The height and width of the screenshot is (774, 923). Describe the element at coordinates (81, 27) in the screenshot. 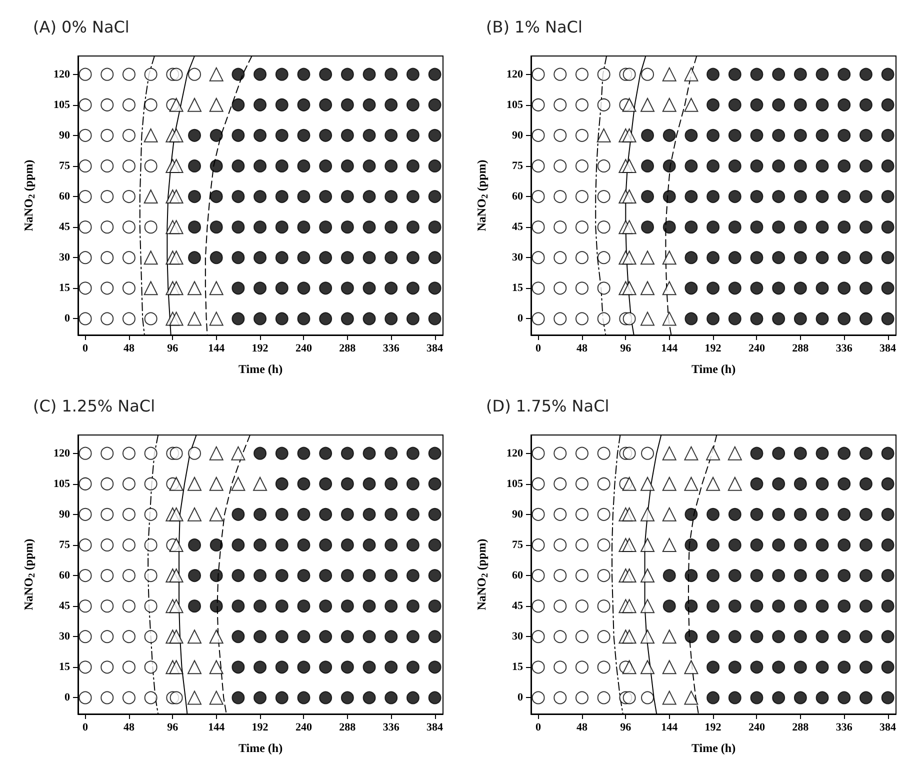

I see `chart-title: (A) 0% NaCl` at that location.